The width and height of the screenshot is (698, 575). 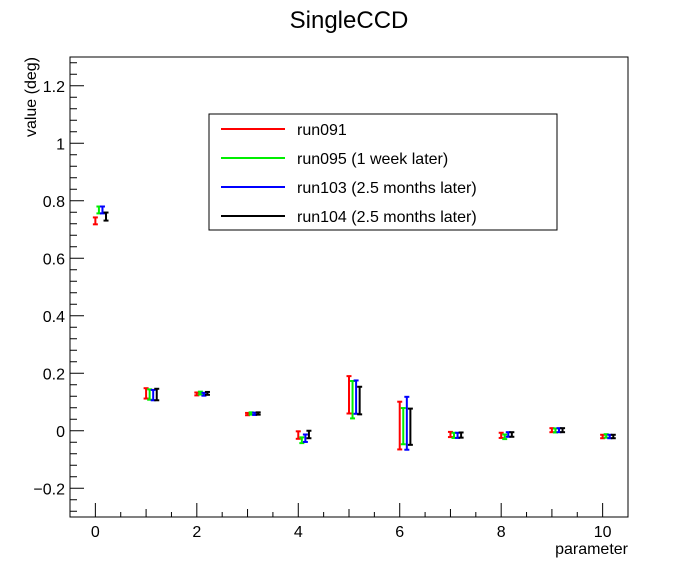 I want to click on x-tick-label: 8, so click(x=501, y=532).